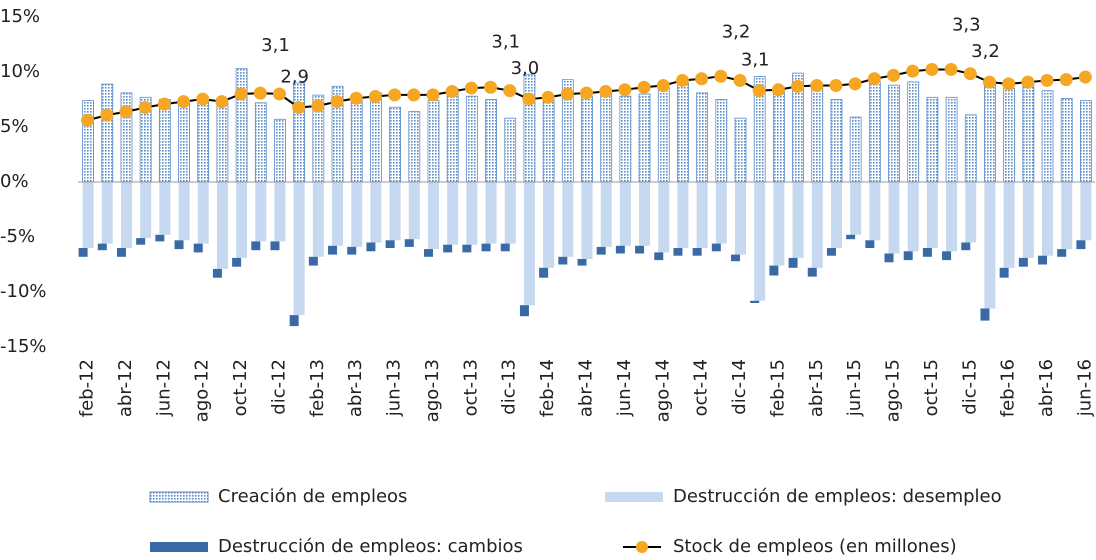 This screenshot has height=560, width=1096. Describe the element at coordinates (662, 390) in the screenshot. I see `x-tick-label: ago-14` at that location.